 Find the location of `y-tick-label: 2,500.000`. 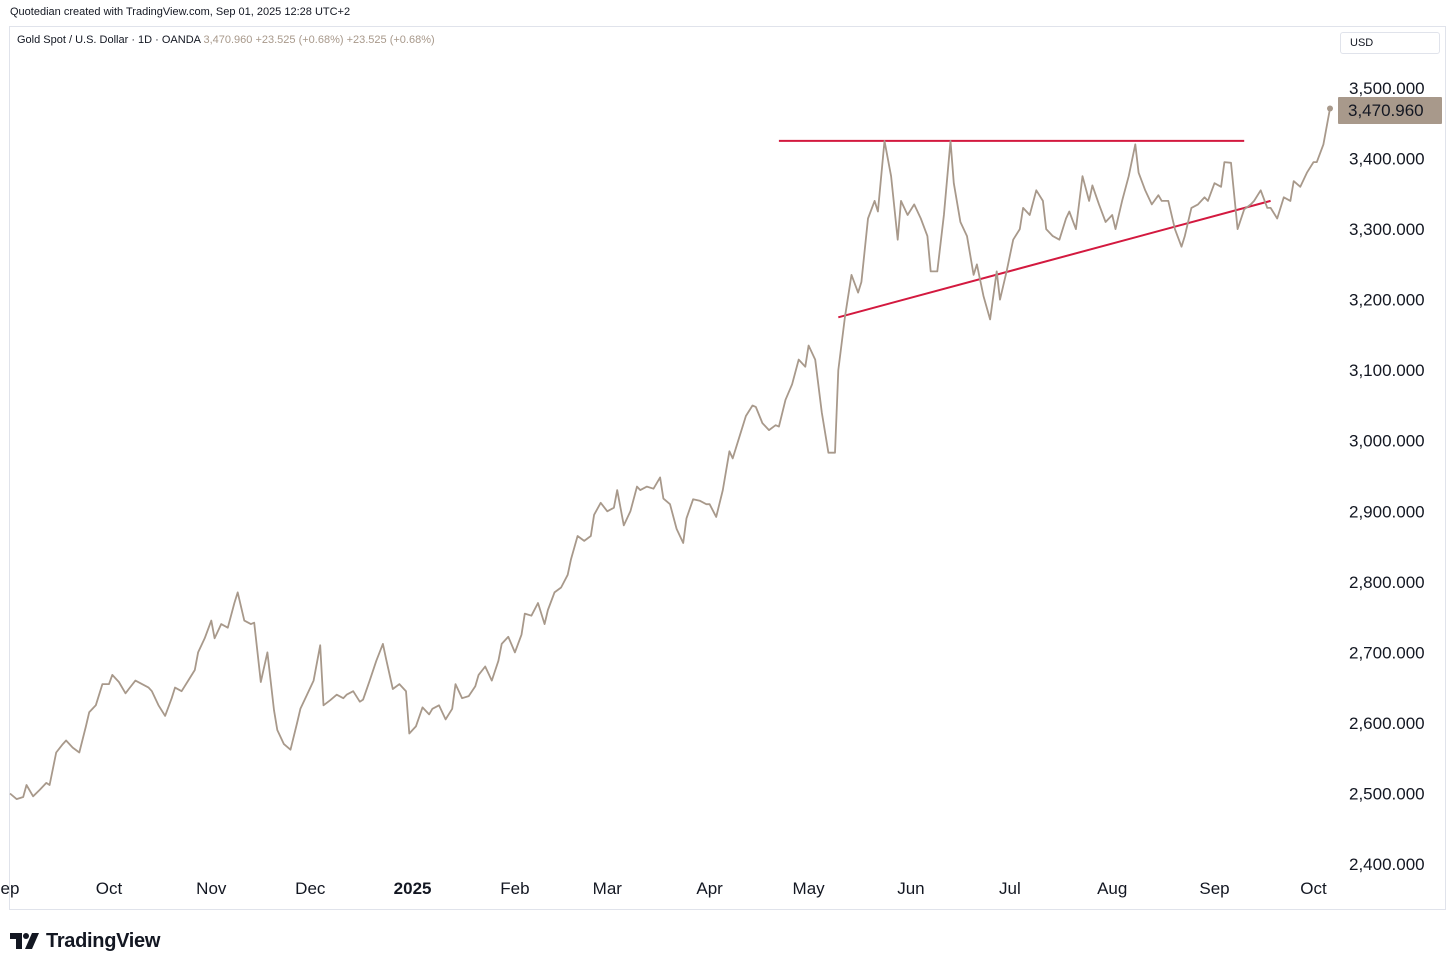

y-tick-label: 2,500.000 is located at coordinates (1387, 794).